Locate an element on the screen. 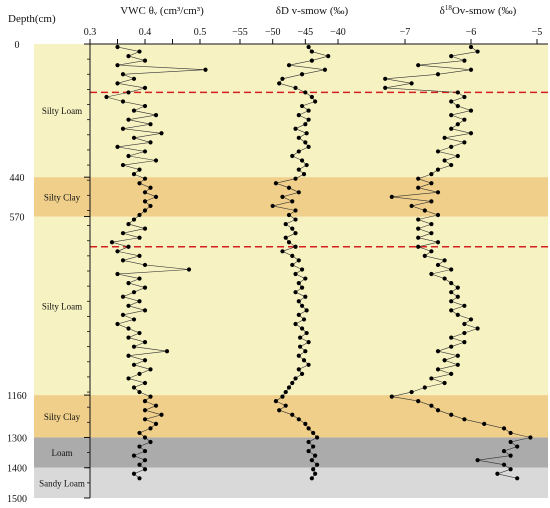 The width and height of the screenshot is (550, 508). soil-layer-label-0: Silty Loam is located at coordinates (62, 111).